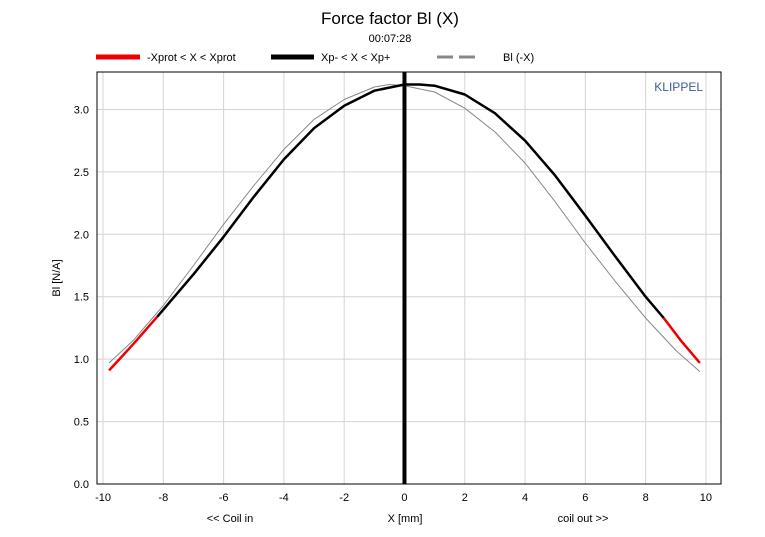  I want to click on y-tick-label-3: 1.5, so click(81, 298).